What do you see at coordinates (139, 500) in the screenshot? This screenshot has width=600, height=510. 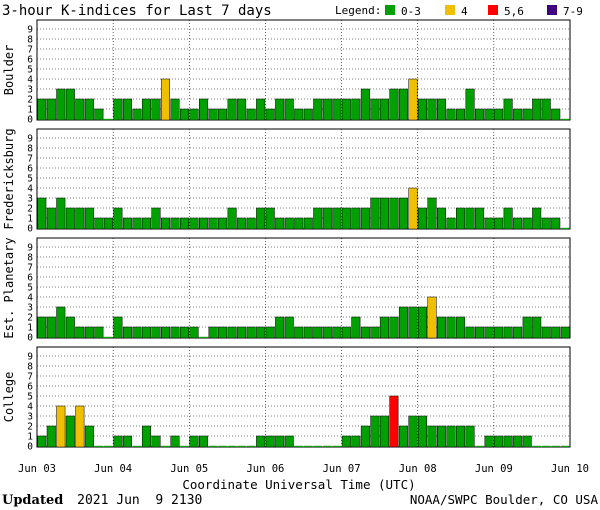 I see `updated-time: 2021 Jun 9 2130` at bounding box center [139, 500].